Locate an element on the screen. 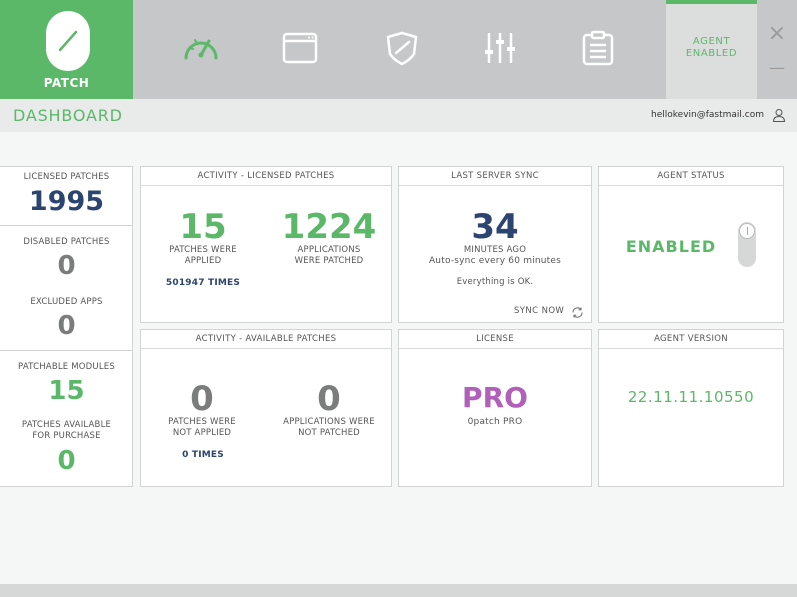 This screenshot has width=797, height=597. patches-not-applied-label-1: PATCHES WERE is located at coordinates (202, 422).